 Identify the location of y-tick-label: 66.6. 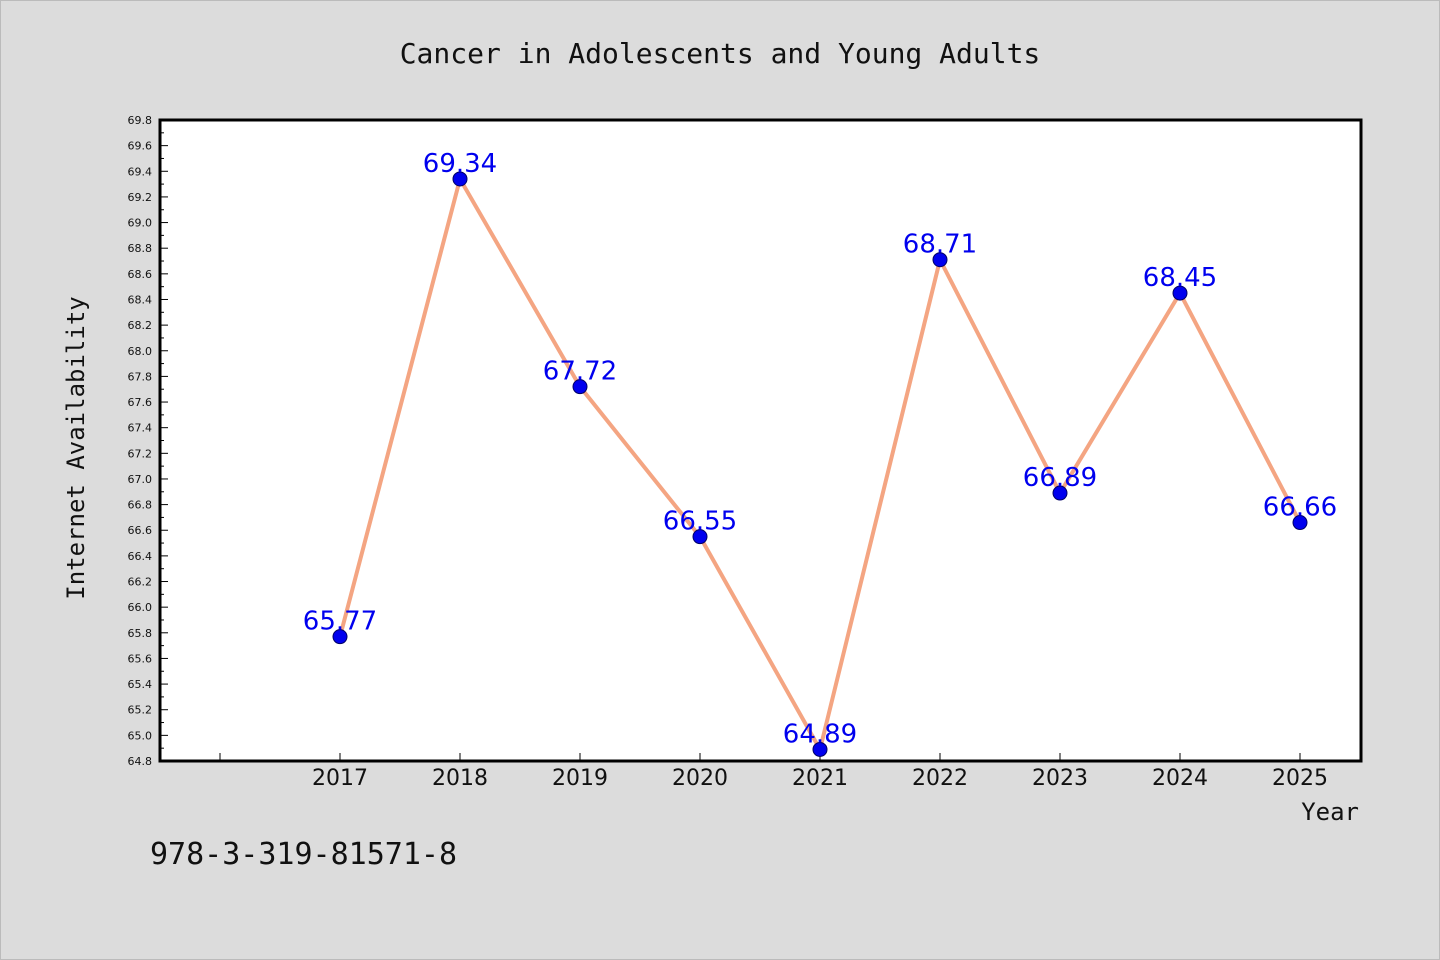
(140, 530).